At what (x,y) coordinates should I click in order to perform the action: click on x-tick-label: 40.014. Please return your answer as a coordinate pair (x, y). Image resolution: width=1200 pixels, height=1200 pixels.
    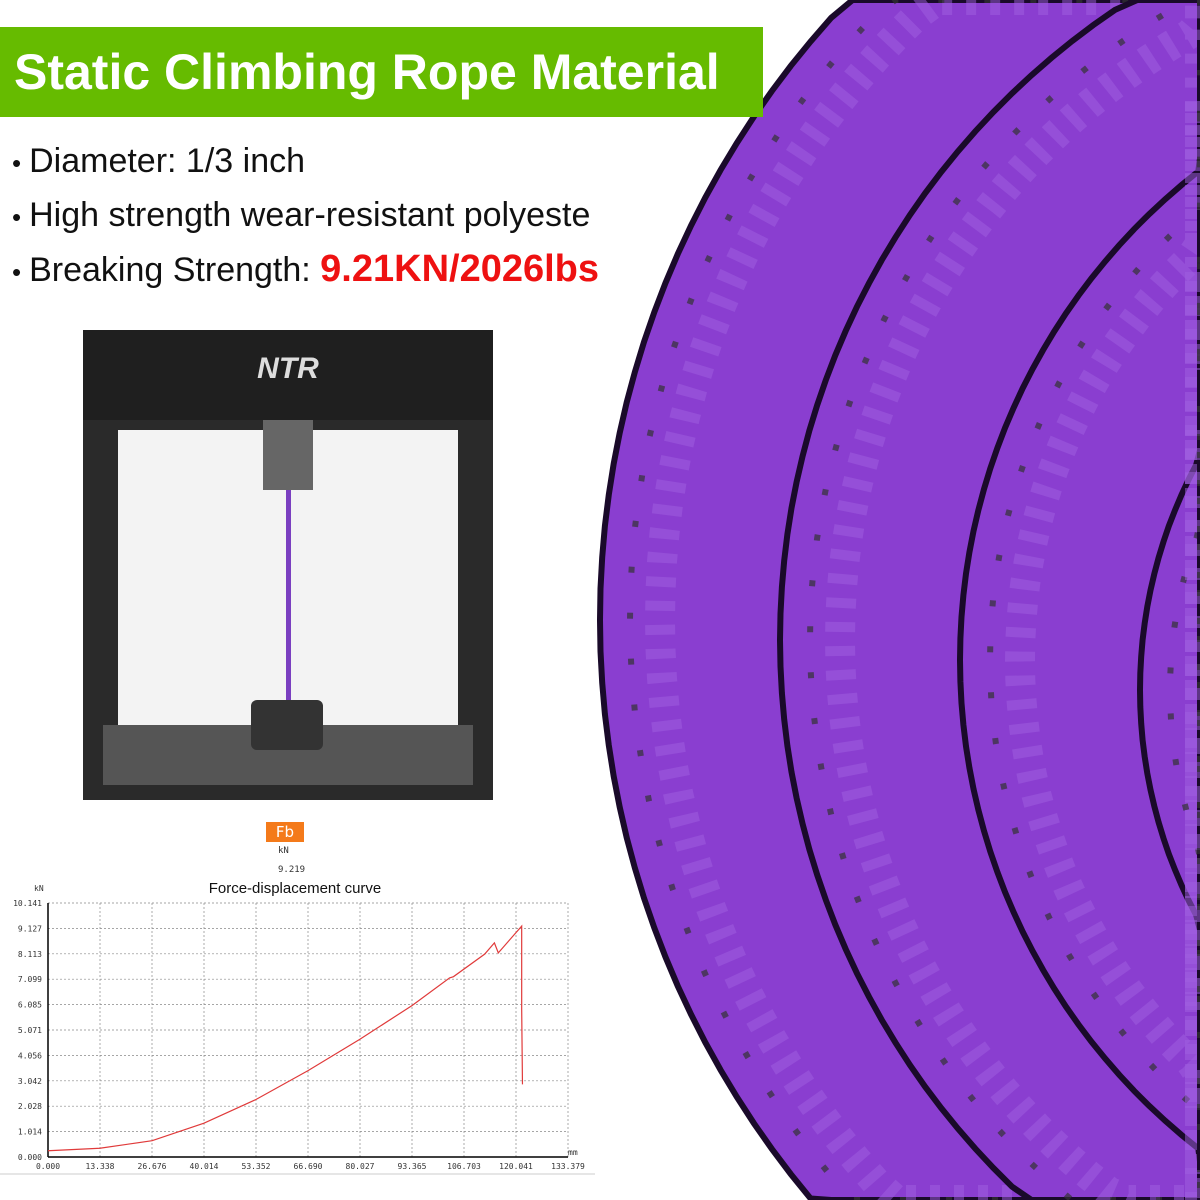
    Looking at the image, I should click on (204, 1166).